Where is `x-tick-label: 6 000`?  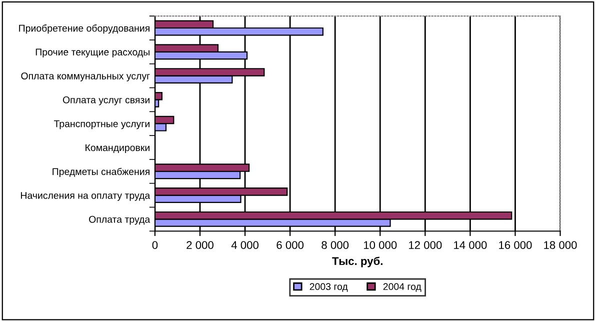 x-tick-label: 6 000 is located at coordinates (290, 245).